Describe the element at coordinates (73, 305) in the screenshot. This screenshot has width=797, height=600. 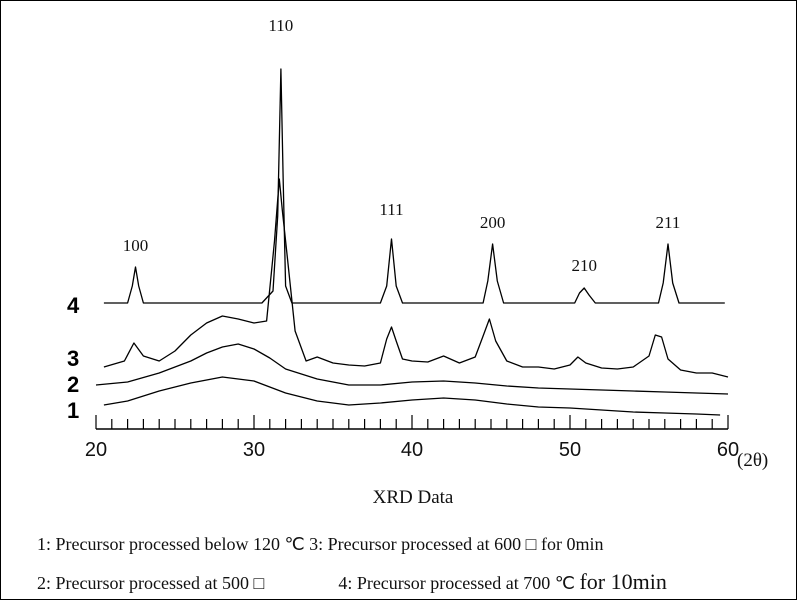
I see `curve-label-4: 4` at that location.